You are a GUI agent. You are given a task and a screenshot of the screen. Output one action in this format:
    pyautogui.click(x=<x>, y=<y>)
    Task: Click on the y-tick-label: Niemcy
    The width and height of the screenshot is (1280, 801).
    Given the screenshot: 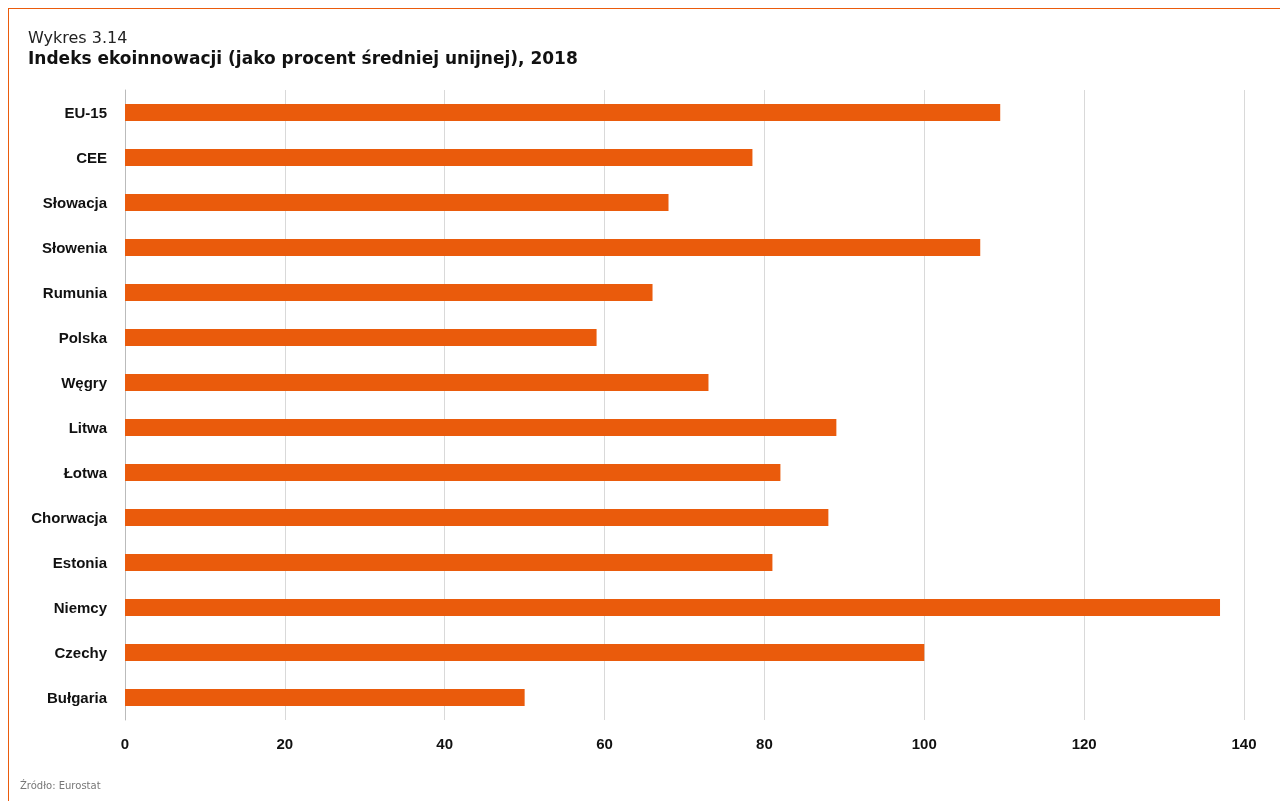 What is the action you would take?
    pyautogui.click(x=80, y=607)
    